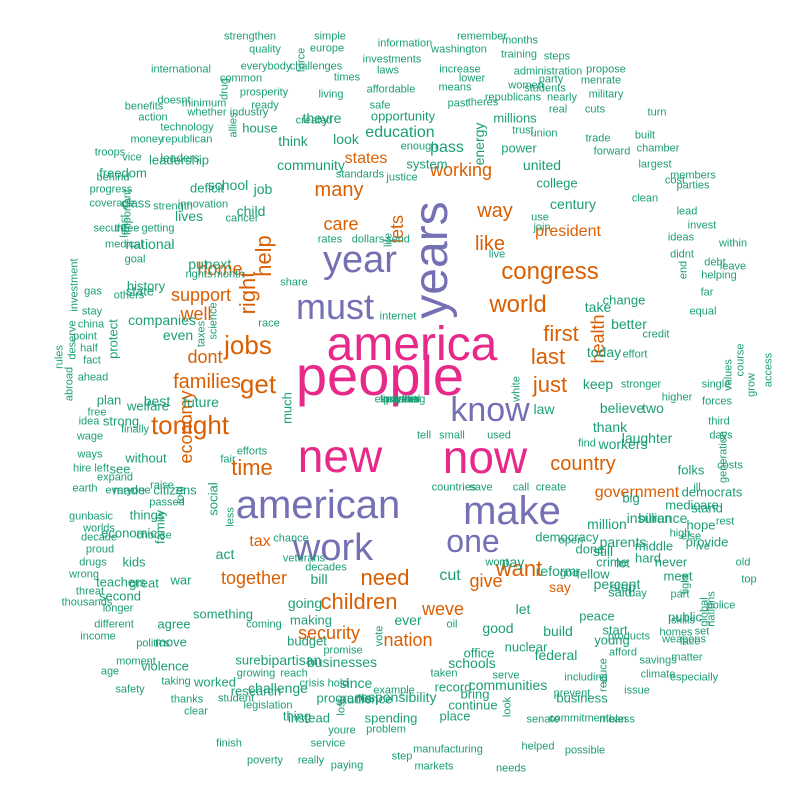  Describe the element at coordinates (454, 487) in the screenshot. I see `word-countries: countries` at that location.